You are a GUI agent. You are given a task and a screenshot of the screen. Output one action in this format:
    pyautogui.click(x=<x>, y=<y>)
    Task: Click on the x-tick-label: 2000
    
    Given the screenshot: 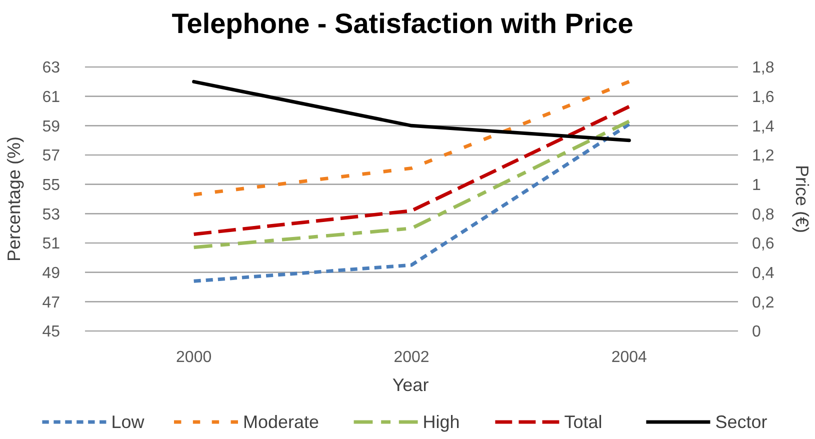 What is the action you would take?
    pyautogui.click(x=194, y=357)
    